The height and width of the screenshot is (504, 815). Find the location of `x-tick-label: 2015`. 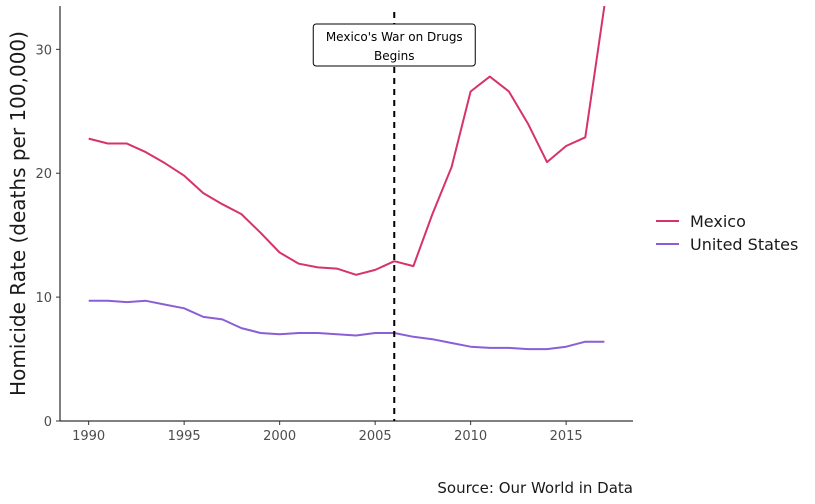

x-tick-label: 2015 is located at coordinates (566, 436).